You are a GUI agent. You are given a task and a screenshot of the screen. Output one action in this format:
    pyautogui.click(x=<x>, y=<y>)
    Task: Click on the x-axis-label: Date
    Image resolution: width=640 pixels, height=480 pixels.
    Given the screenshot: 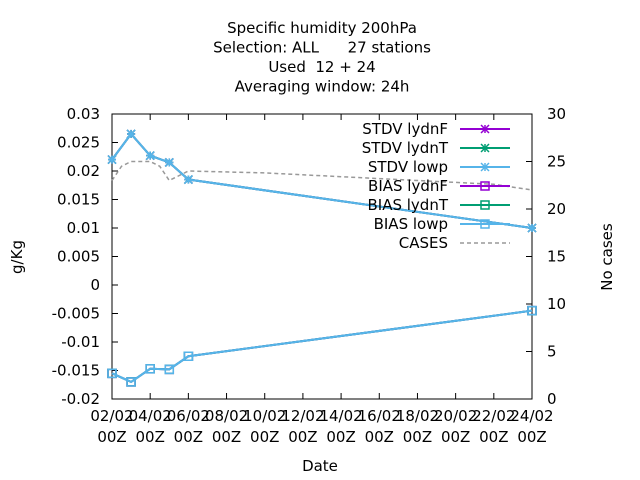 What is the action you would take?
    pyautogui.click(x=320, y=466)
    